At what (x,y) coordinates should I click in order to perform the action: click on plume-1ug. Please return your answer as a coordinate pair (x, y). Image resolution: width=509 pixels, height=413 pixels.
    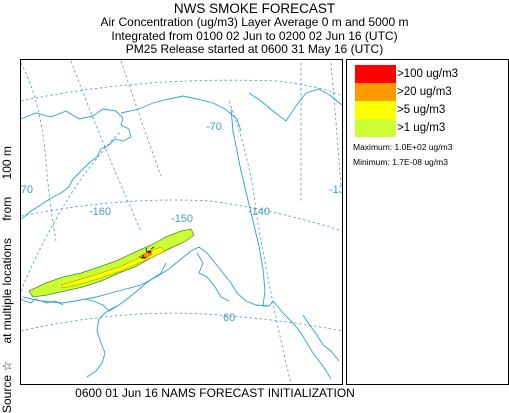
    Looking at the image, I should click on (111, 263).